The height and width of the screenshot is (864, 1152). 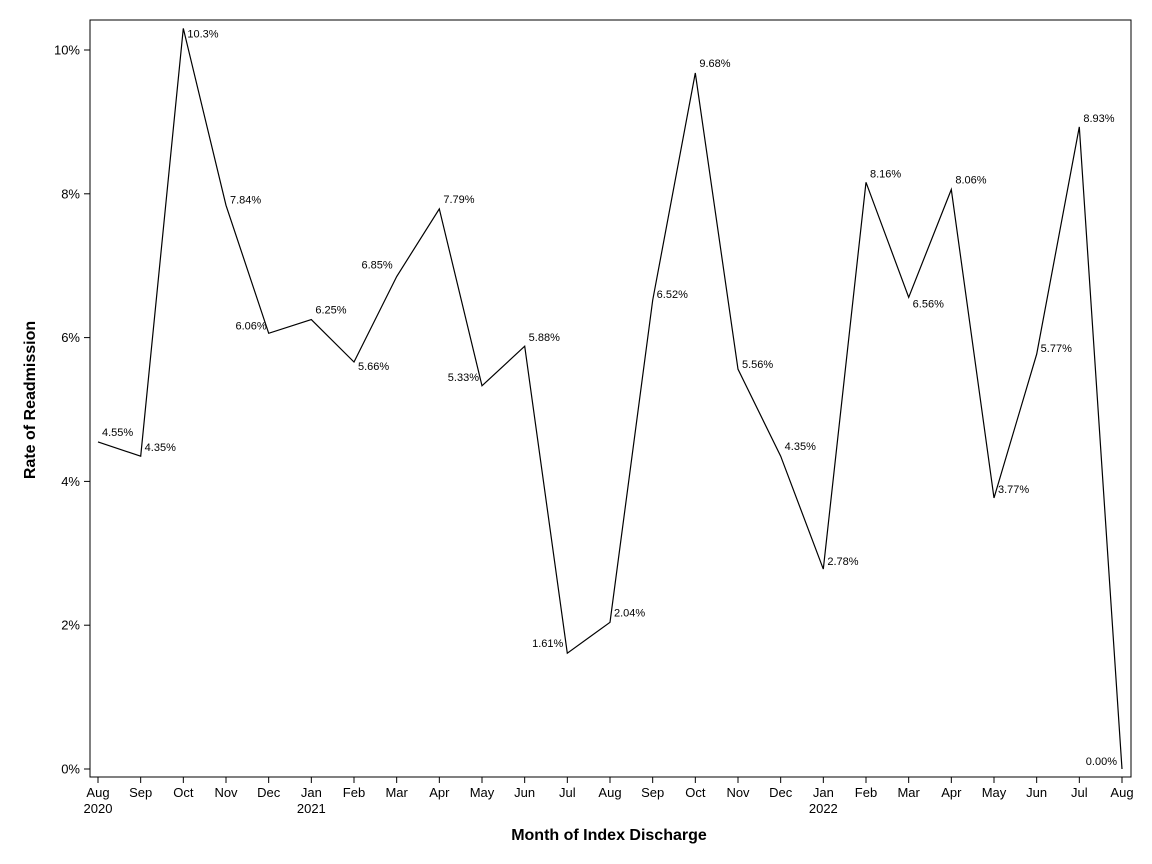 What do you see at coordinates (67, 50) in the screenshot?
I see `y-tick-label: 10%` at bounding box center [67, 50].